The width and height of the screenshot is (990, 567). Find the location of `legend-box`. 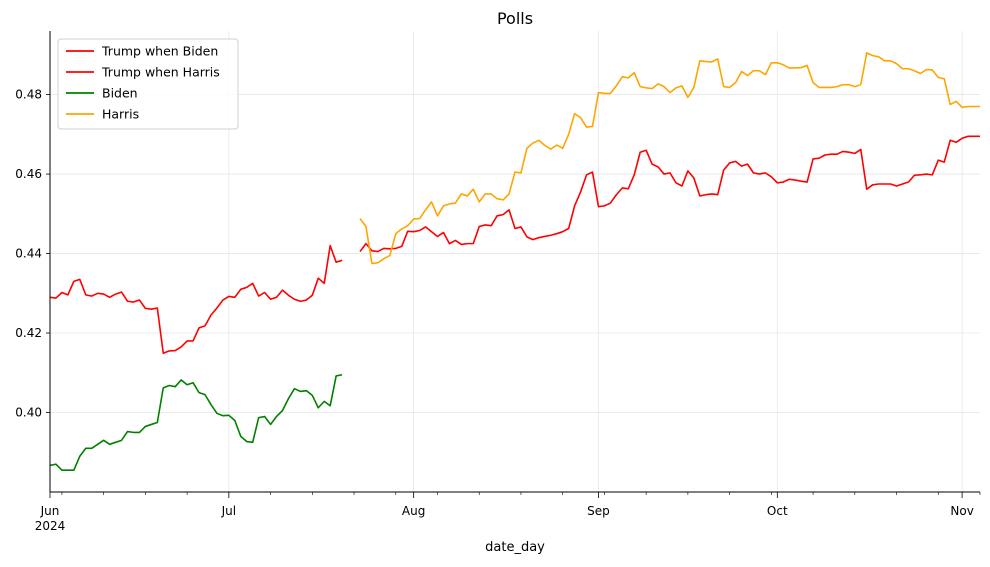

legend-box is located at coordinates (148, 84).